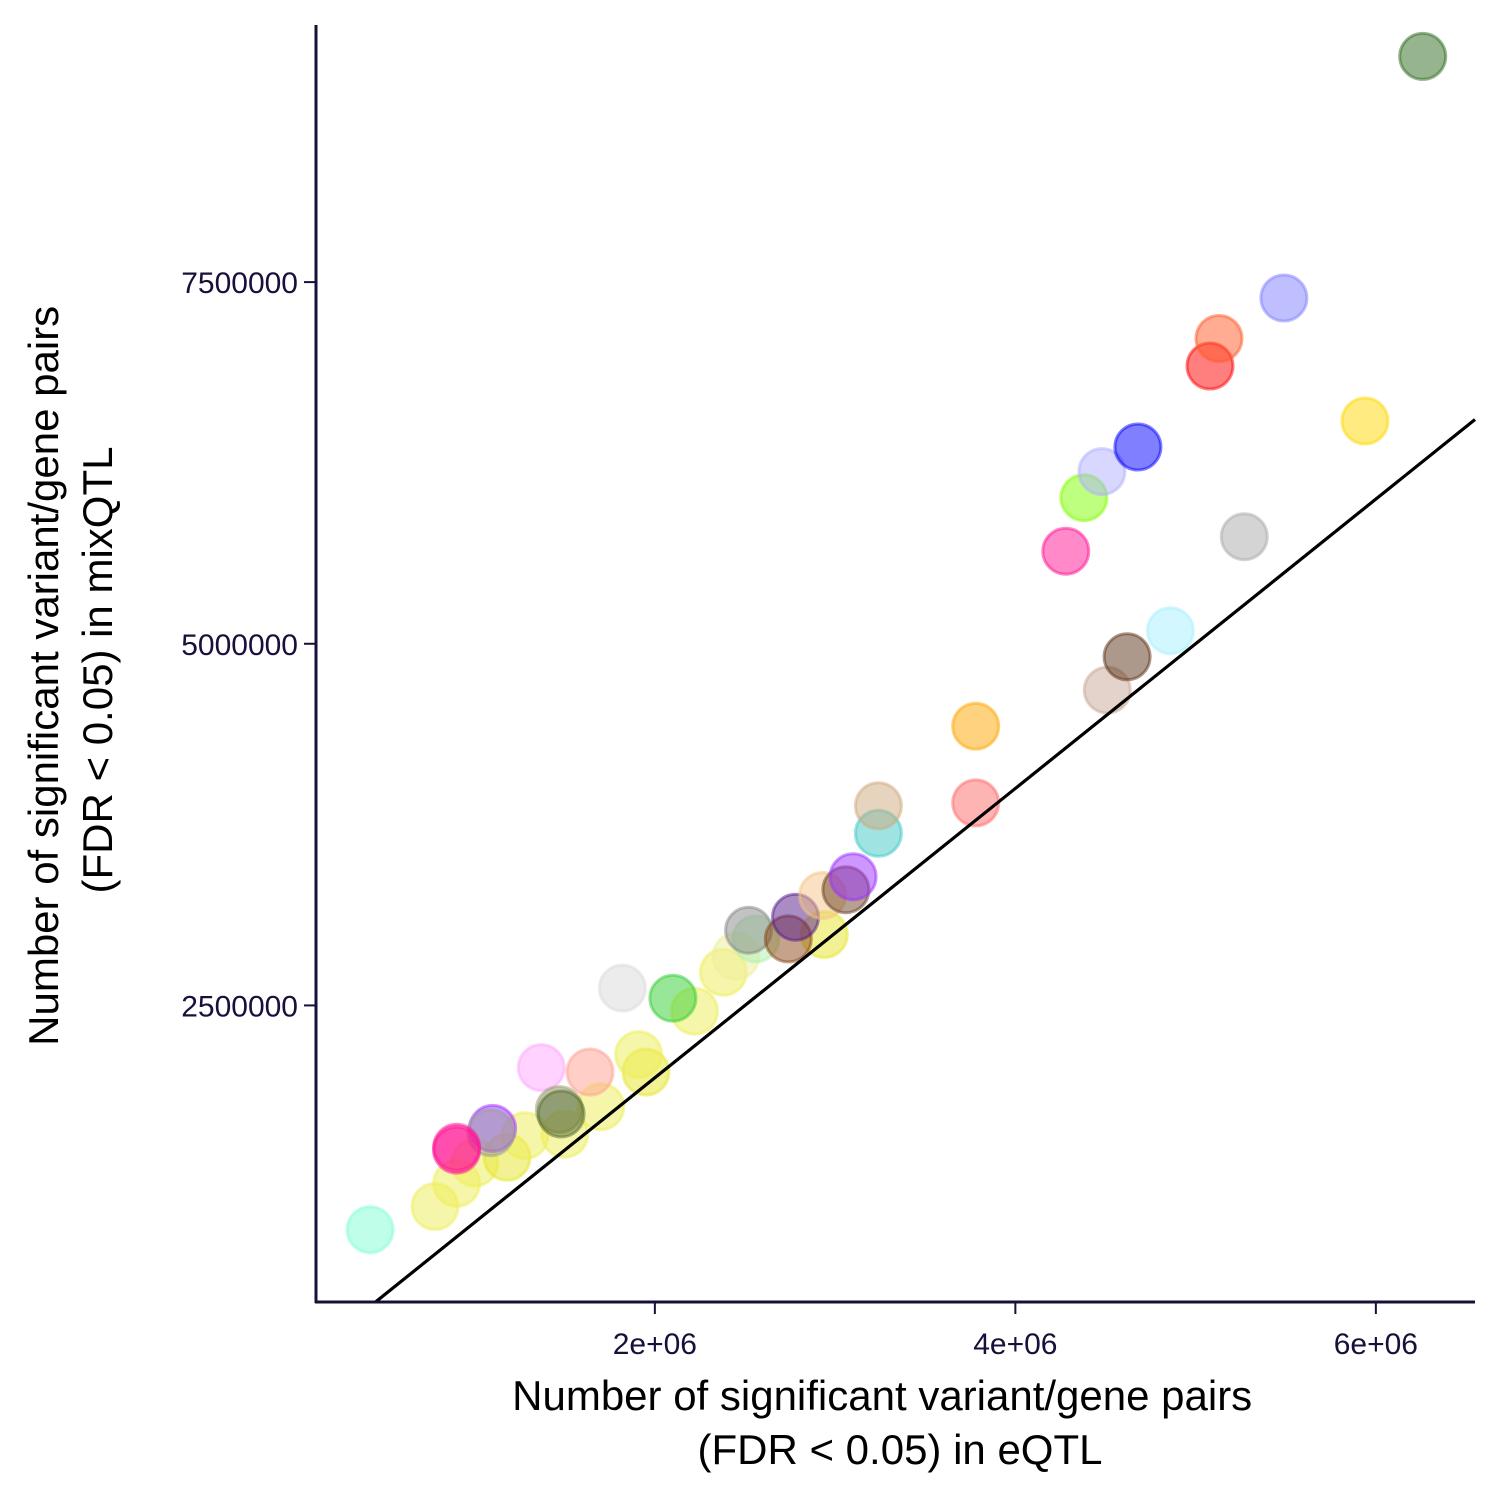  I want to click on y-tick-label-2: 7500000, so click(239, 283).